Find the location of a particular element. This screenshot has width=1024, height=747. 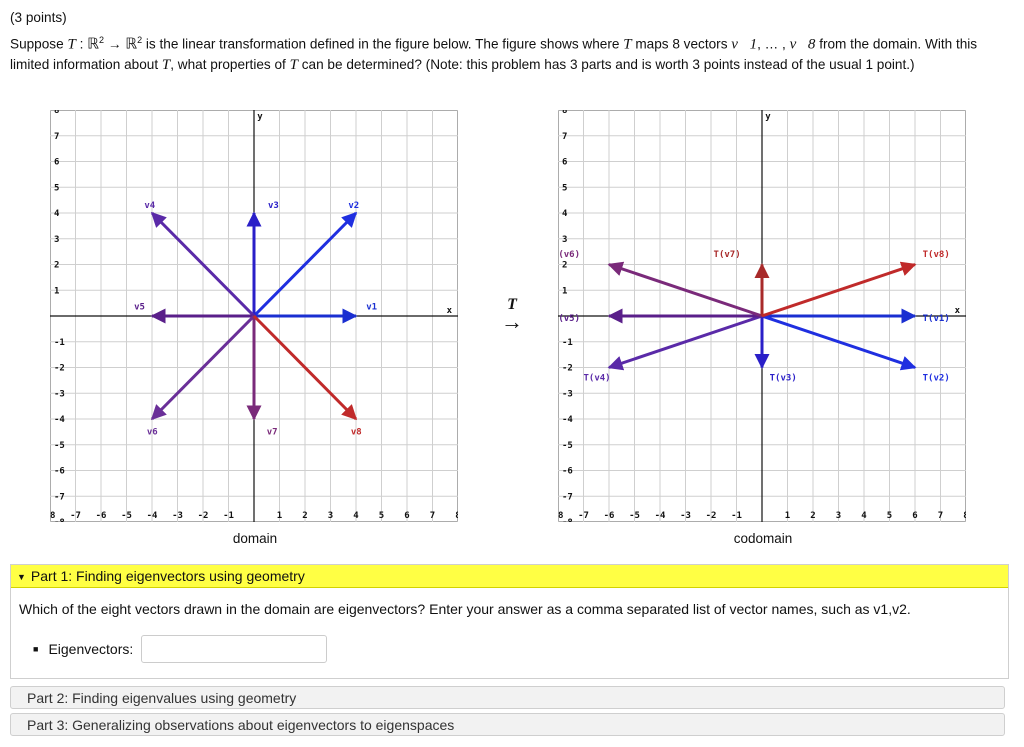

codomain-x-tick-label: 5 is located at coordinates (889, 516).